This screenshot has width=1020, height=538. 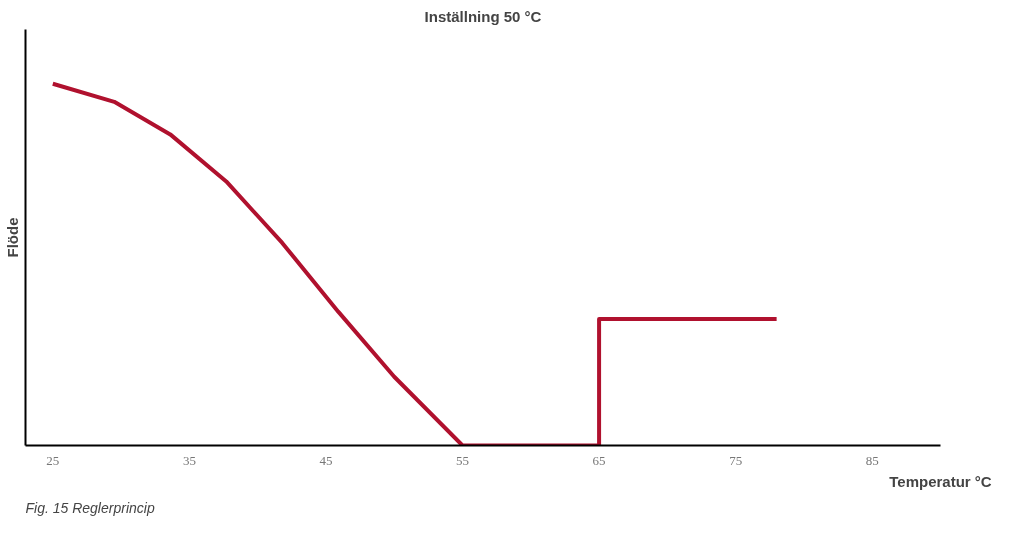 I want to click on chart-title: Inställning 50 °C, so click(x=483, y=16).